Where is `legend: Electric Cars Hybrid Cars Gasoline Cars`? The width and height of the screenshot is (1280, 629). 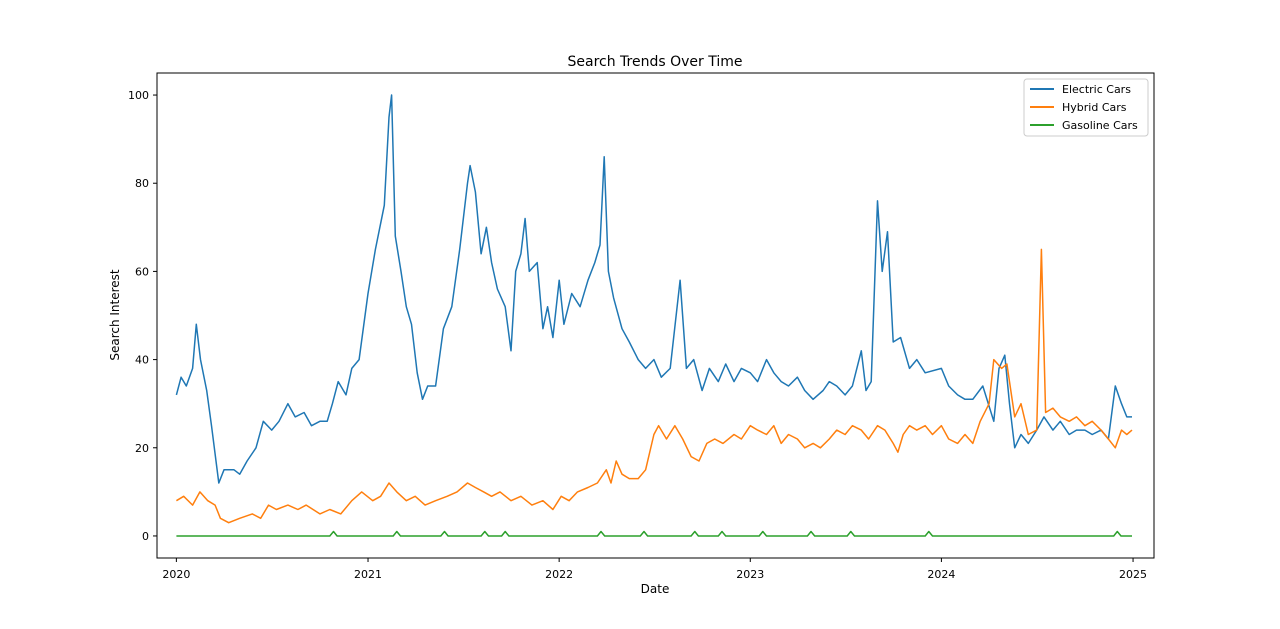 legend: Electric Cars Hybrid Cars Gasoline Cars is located at coordinates (1086, 107).